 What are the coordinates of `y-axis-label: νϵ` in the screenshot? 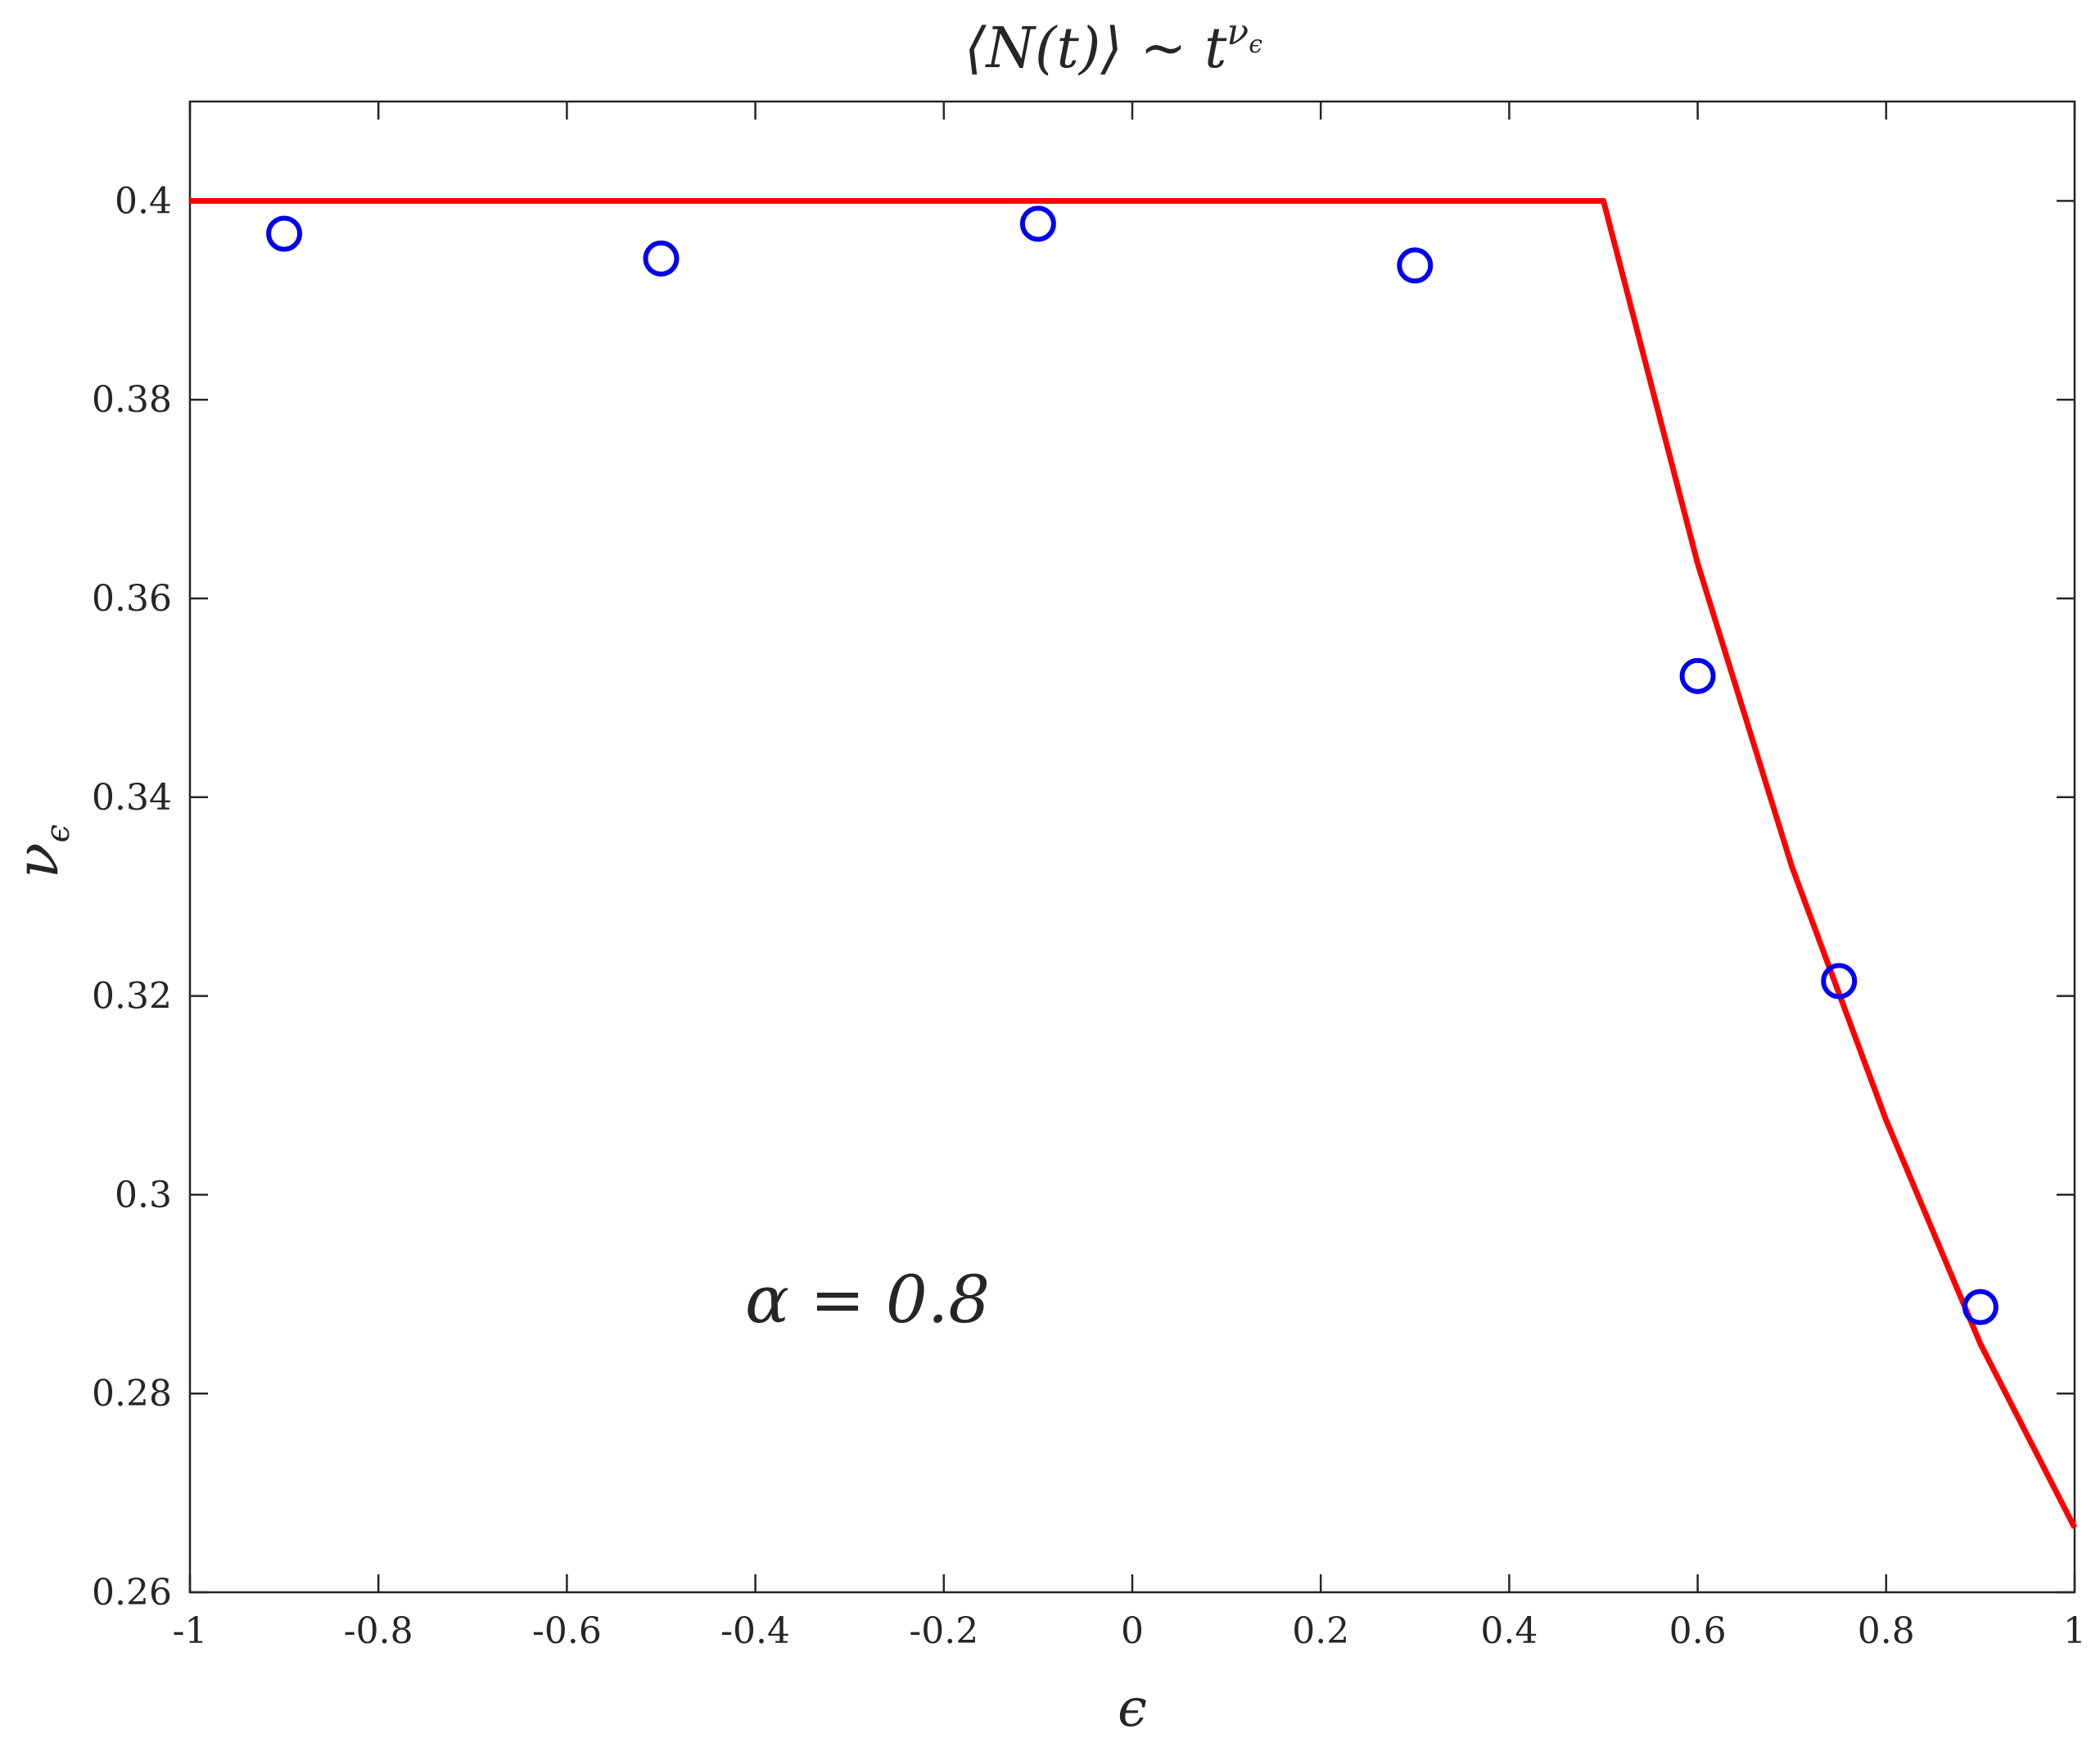 It's located at (39, 851).